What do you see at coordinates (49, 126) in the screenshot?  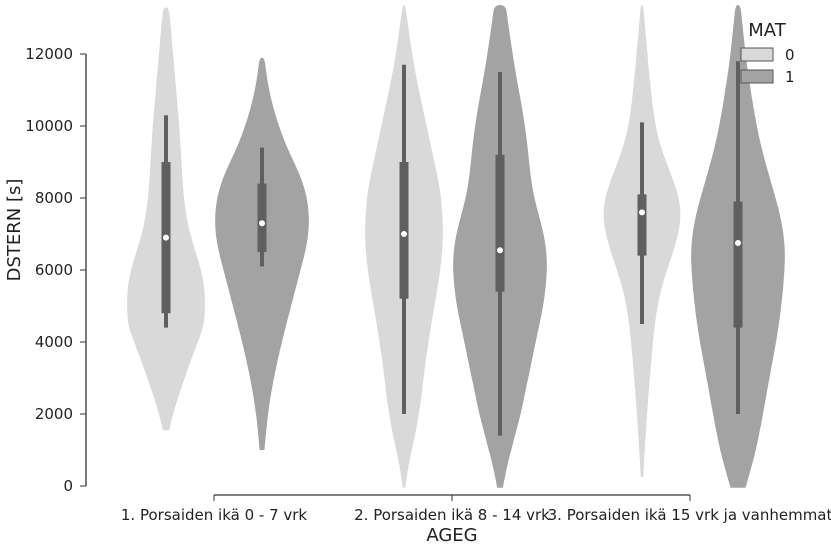 I see `y-tick-label: 10000` at bounding box center [49, 126].